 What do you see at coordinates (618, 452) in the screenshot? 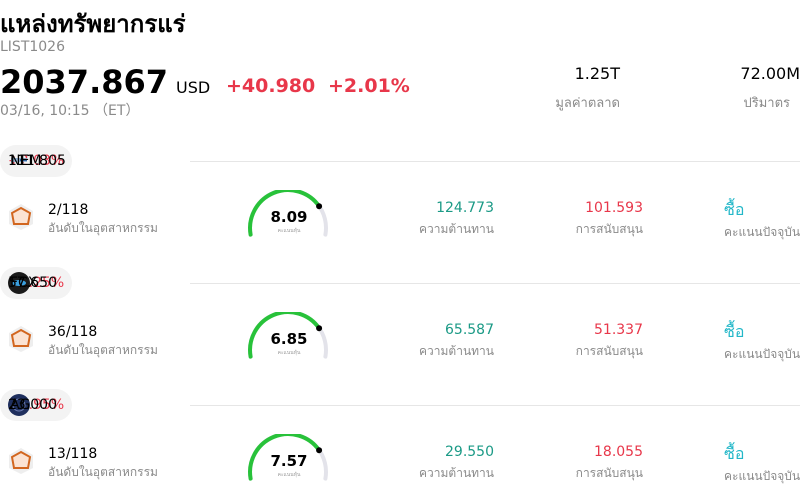
I see `support: 18.055` at bounding box center [618, 452].